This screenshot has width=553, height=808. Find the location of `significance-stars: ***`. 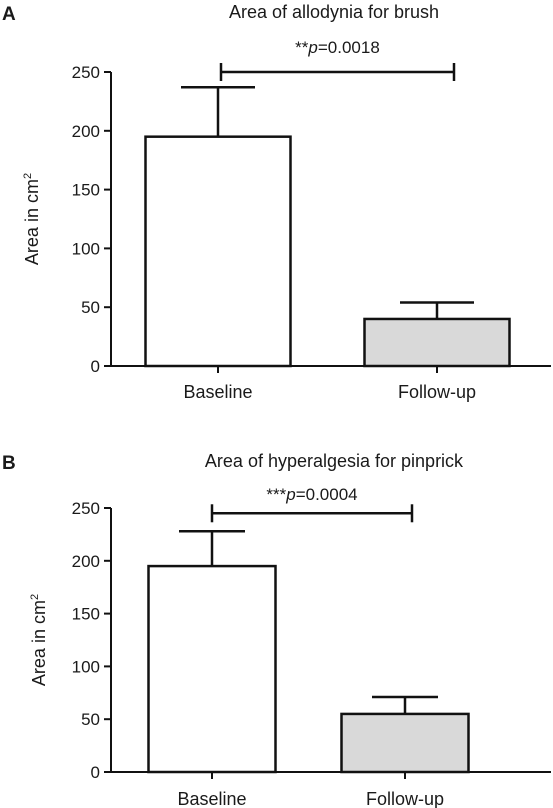

significance-stars: *** is located at coordinates (276, 494).